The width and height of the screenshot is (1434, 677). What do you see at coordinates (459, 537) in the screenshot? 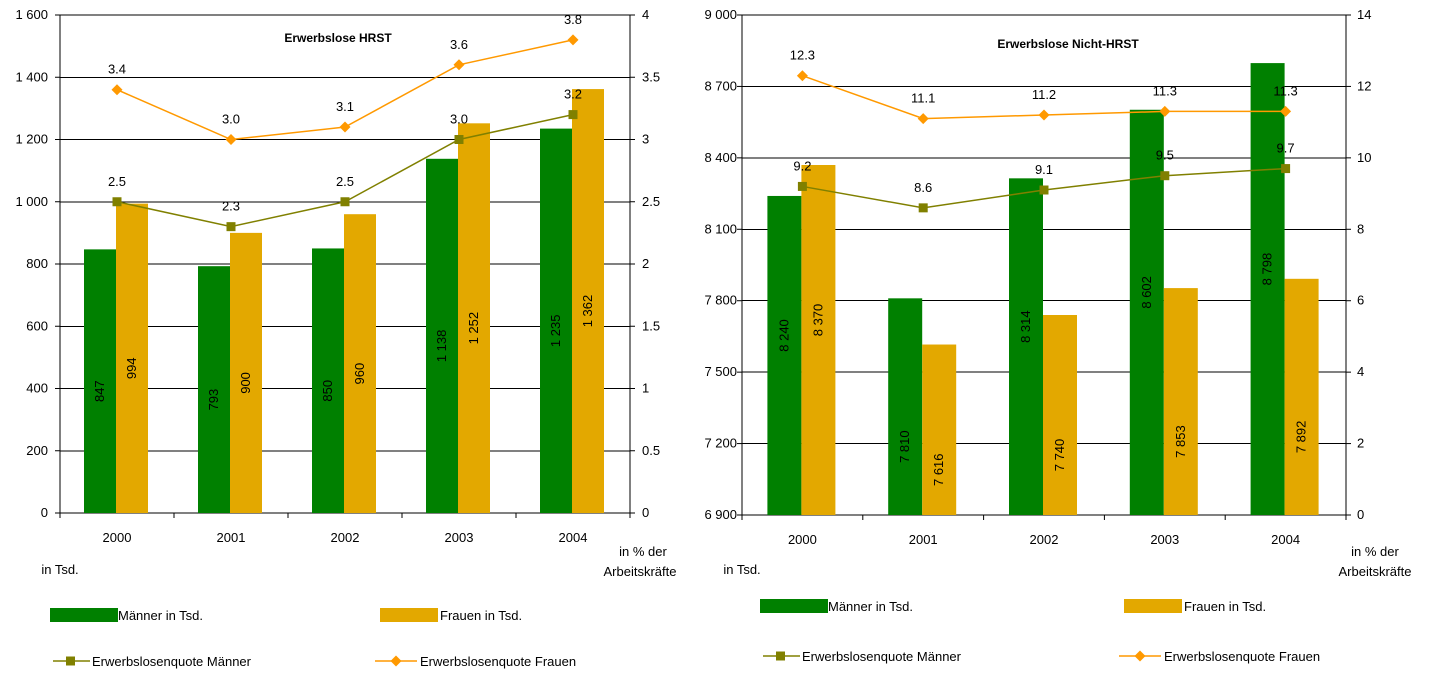
I see `x-tick-label: 2003` at bounding box center [459, 537].